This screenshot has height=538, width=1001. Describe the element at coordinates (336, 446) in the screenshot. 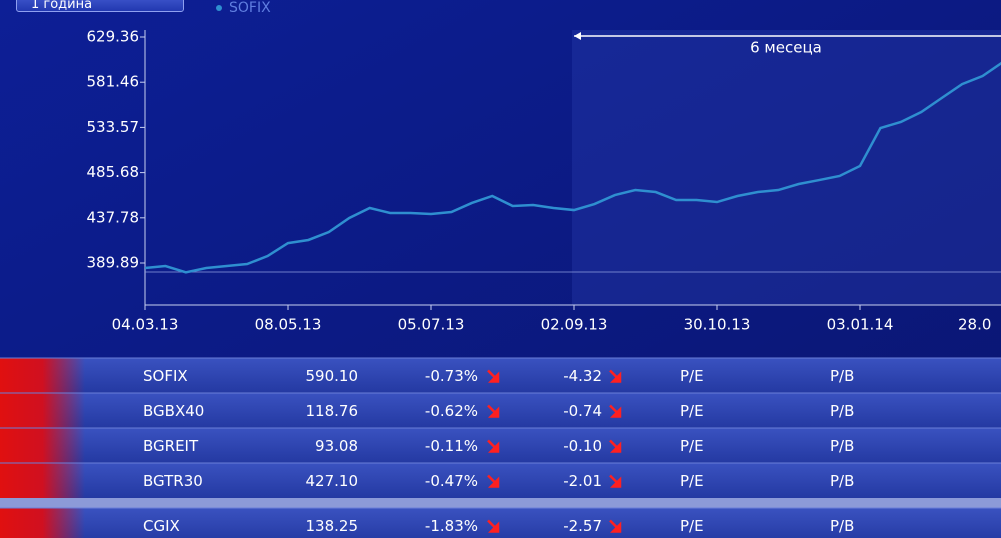

I see `table-cell: 93.08` at that location.